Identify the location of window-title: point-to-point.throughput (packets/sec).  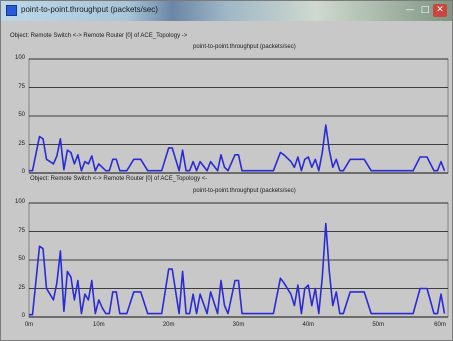
(89, 9).